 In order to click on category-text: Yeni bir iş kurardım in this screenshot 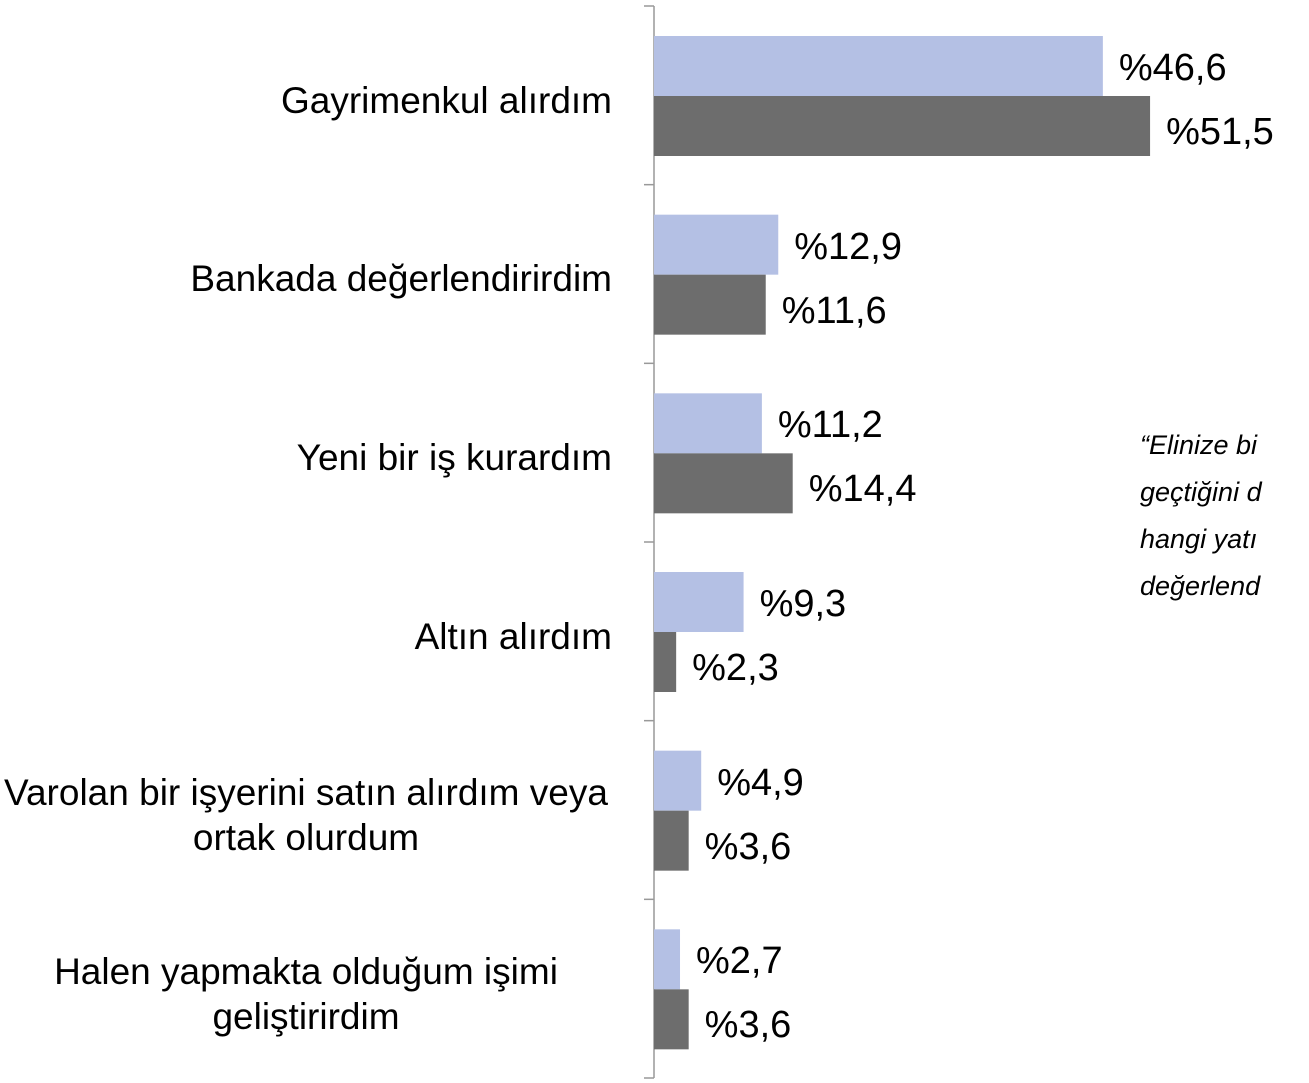, I will do `click(454, 458)`.